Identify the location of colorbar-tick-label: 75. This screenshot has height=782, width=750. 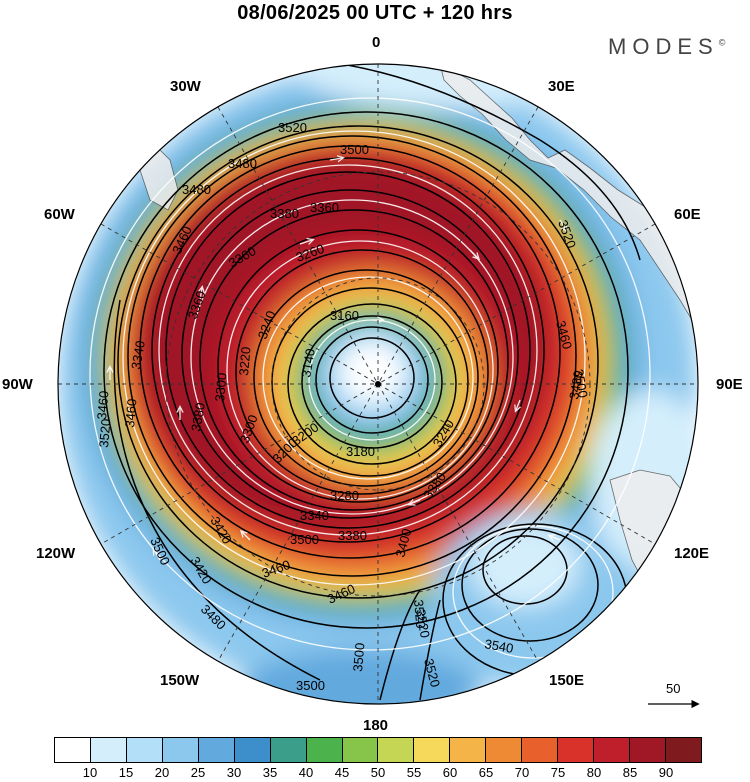
(558, 772).